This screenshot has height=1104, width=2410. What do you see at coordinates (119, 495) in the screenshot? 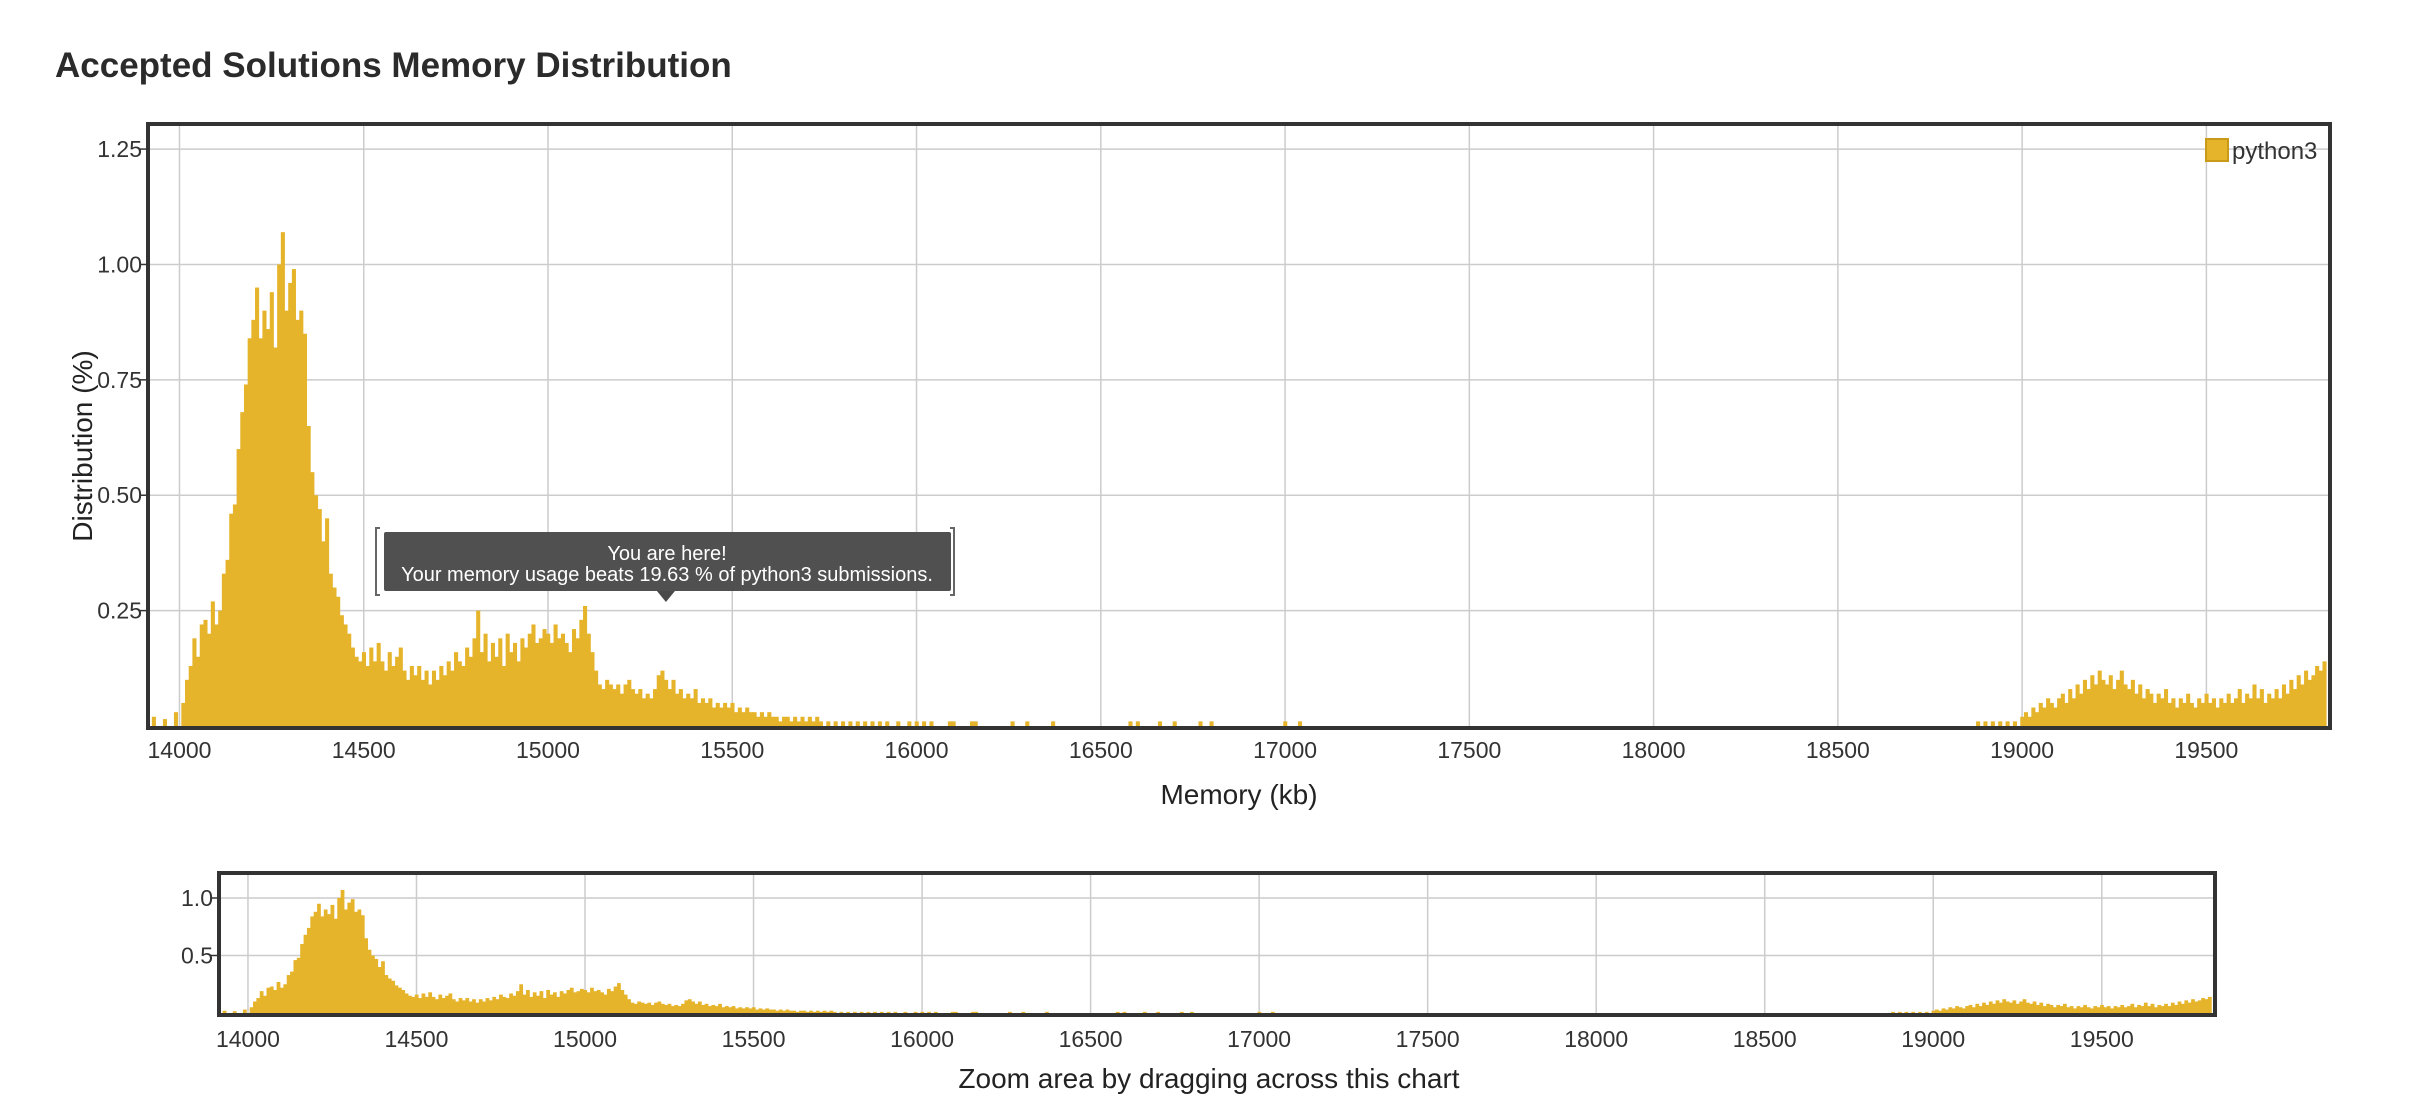
I see `y-tick-label: 0.50` at bounding box center [119, 495].